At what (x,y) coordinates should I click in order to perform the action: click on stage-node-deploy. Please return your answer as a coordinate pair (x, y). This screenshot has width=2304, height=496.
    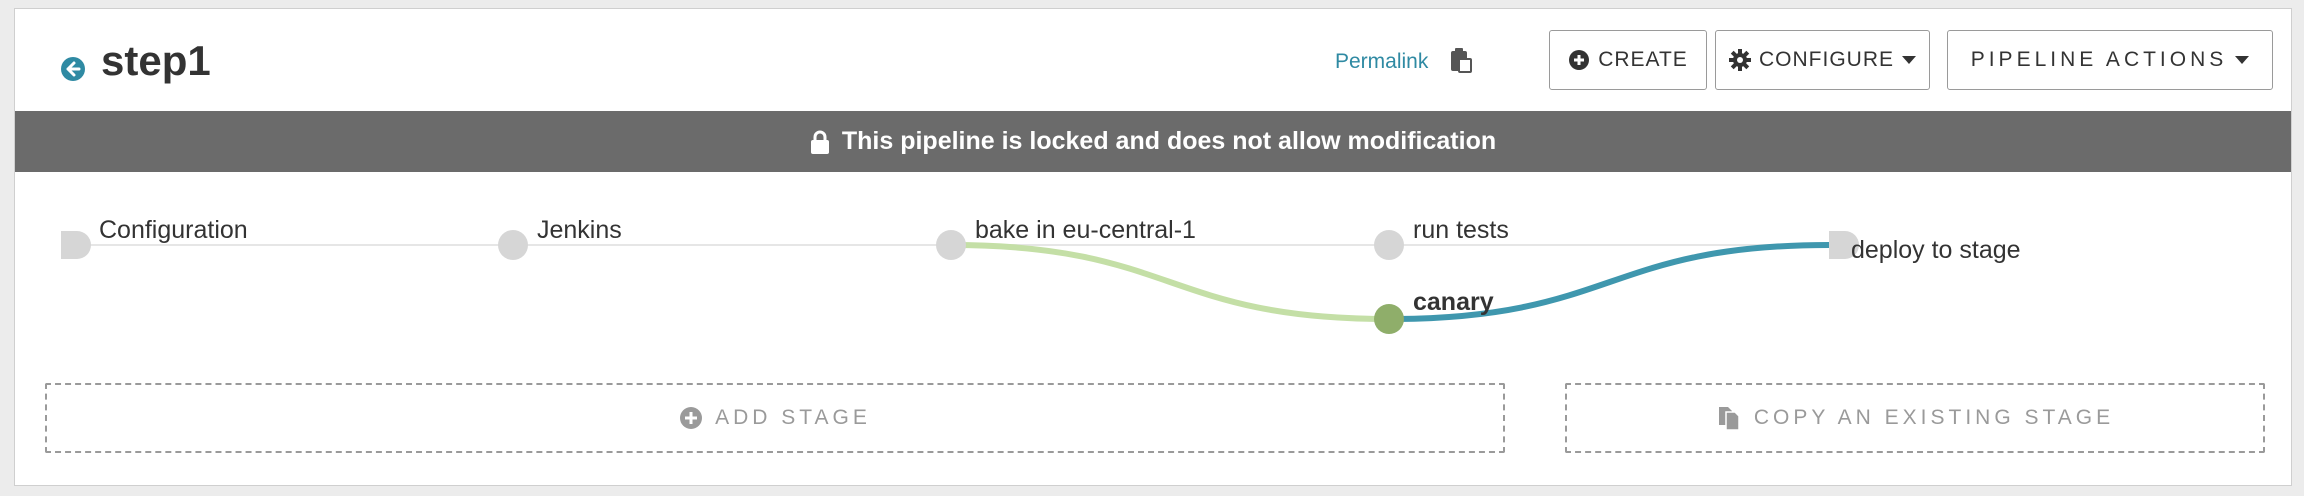
    Looking at the image, I should click on (1844, 245).